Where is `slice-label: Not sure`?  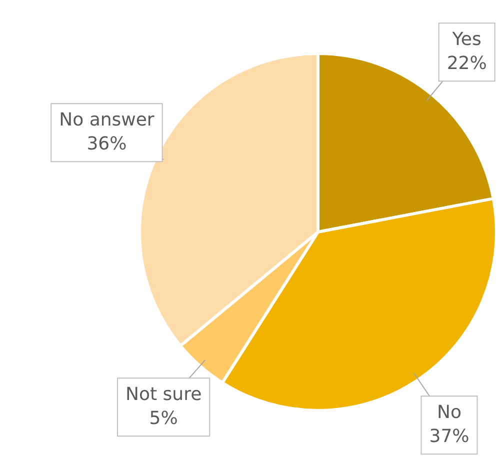 slice-label: Not sure is located at coordinates (164, 394).